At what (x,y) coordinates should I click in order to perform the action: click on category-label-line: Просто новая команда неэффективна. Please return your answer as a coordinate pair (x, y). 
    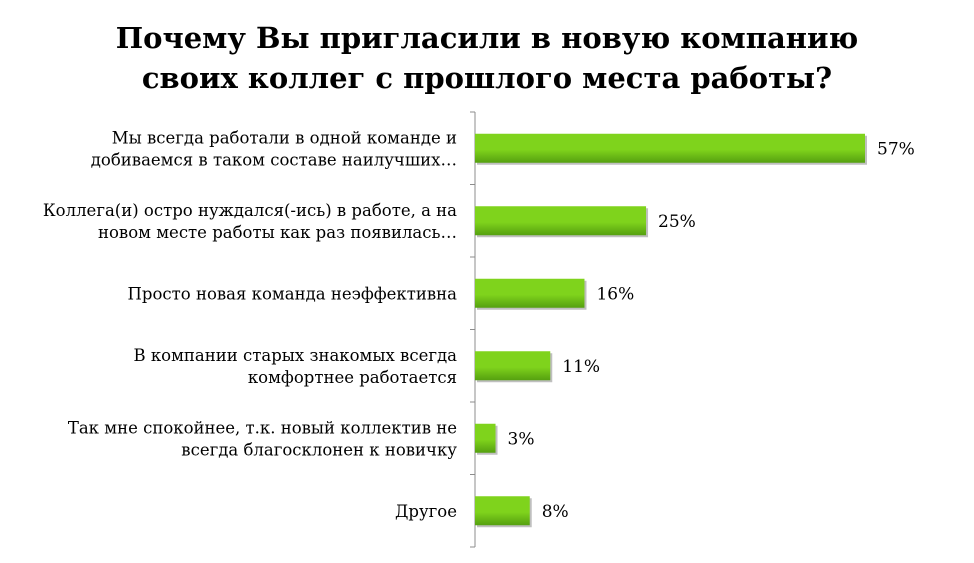
    Looking at the image, I should click on (293, 293).